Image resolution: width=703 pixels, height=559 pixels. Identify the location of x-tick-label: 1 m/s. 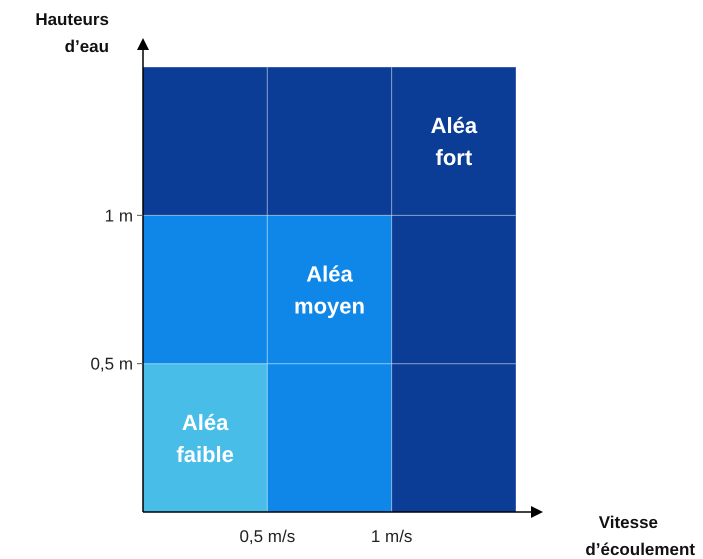
(391, 536).